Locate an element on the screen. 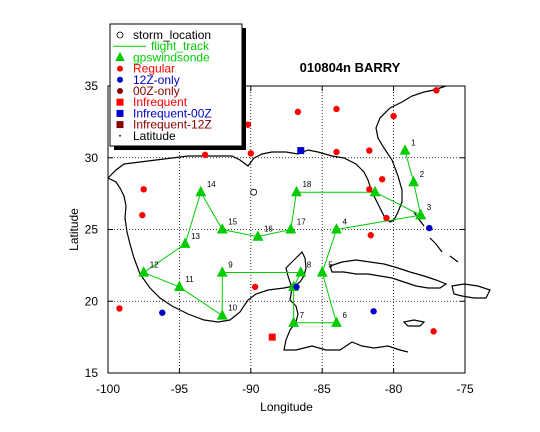 This screenshot has height=432, width=540. y-tick-label: 30 is located at coordinates (92, 158).